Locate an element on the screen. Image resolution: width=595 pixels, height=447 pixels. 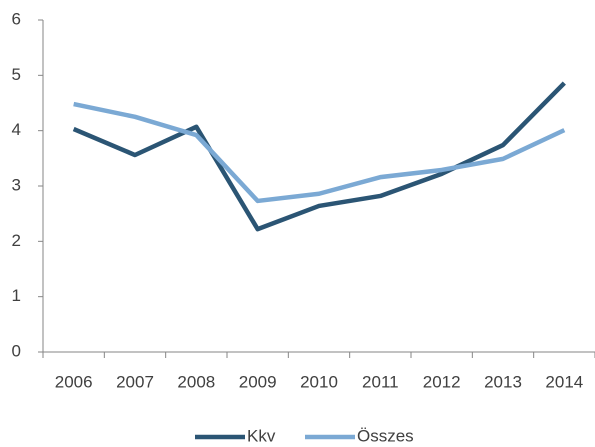
x-tick-label: 2007 is located at coordinates (135, 381).